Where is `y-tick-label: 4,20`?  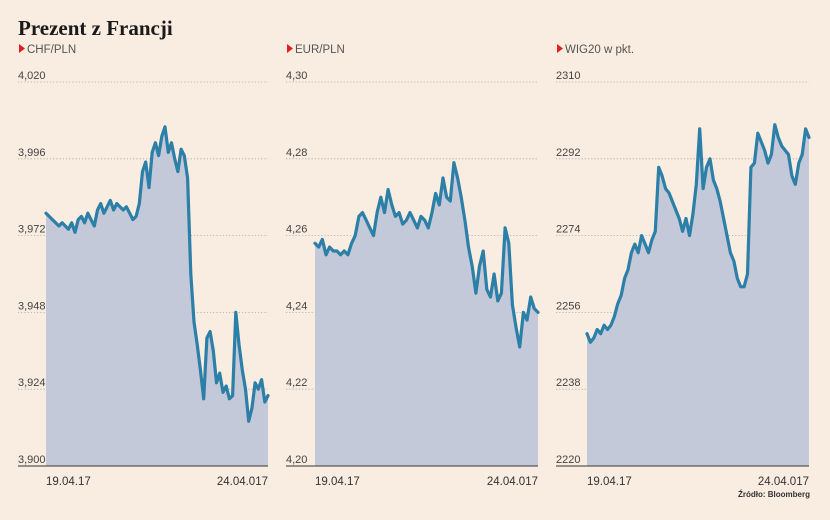
y-tick-label: 4,20 is located at coordinates (296, 460).